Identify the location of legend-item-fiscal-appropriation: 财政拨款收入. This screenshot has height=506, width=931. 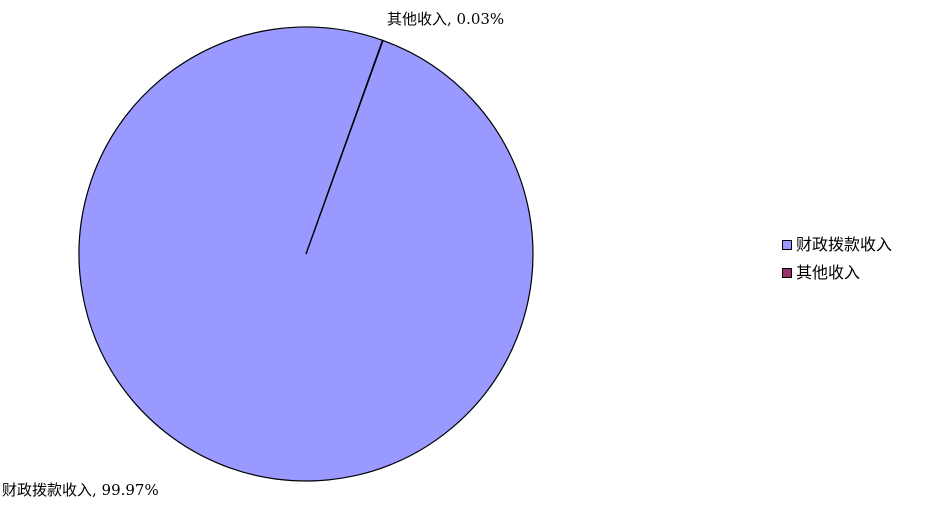
(837, 245).